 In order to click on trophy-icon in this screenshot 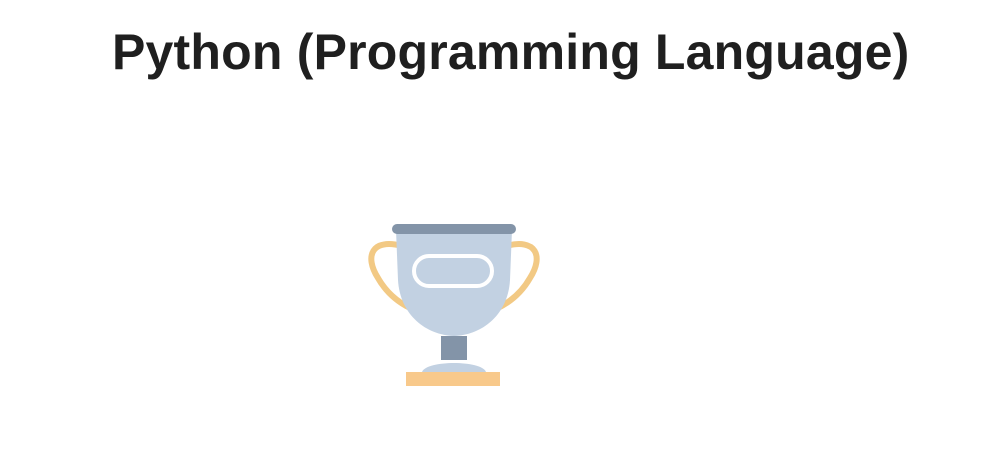, I will do `click(454, 305)`.